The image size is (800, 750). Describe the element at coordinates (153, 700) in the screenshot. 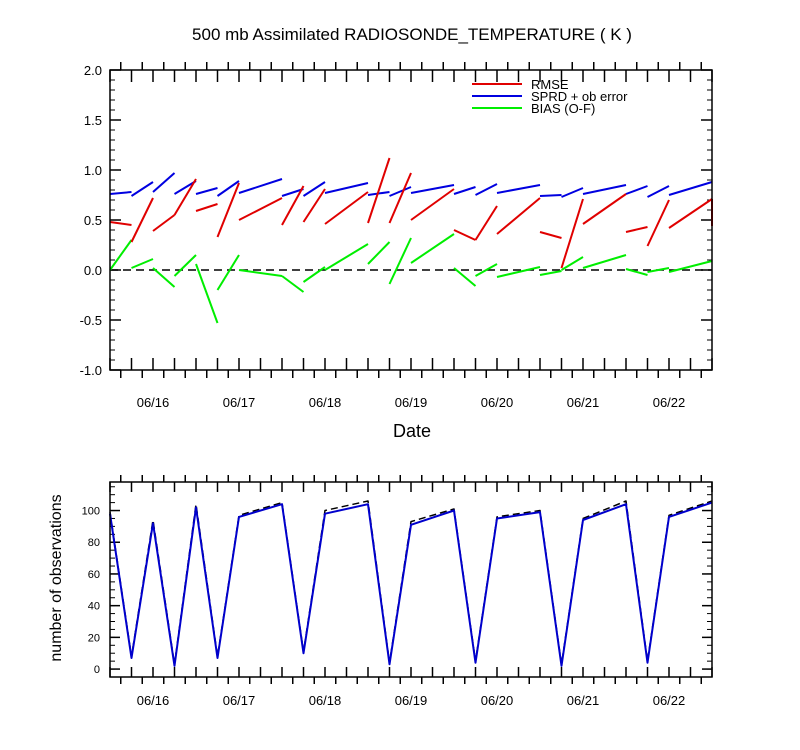

I see `bottom-x-tick-label: 06/16` at that location.